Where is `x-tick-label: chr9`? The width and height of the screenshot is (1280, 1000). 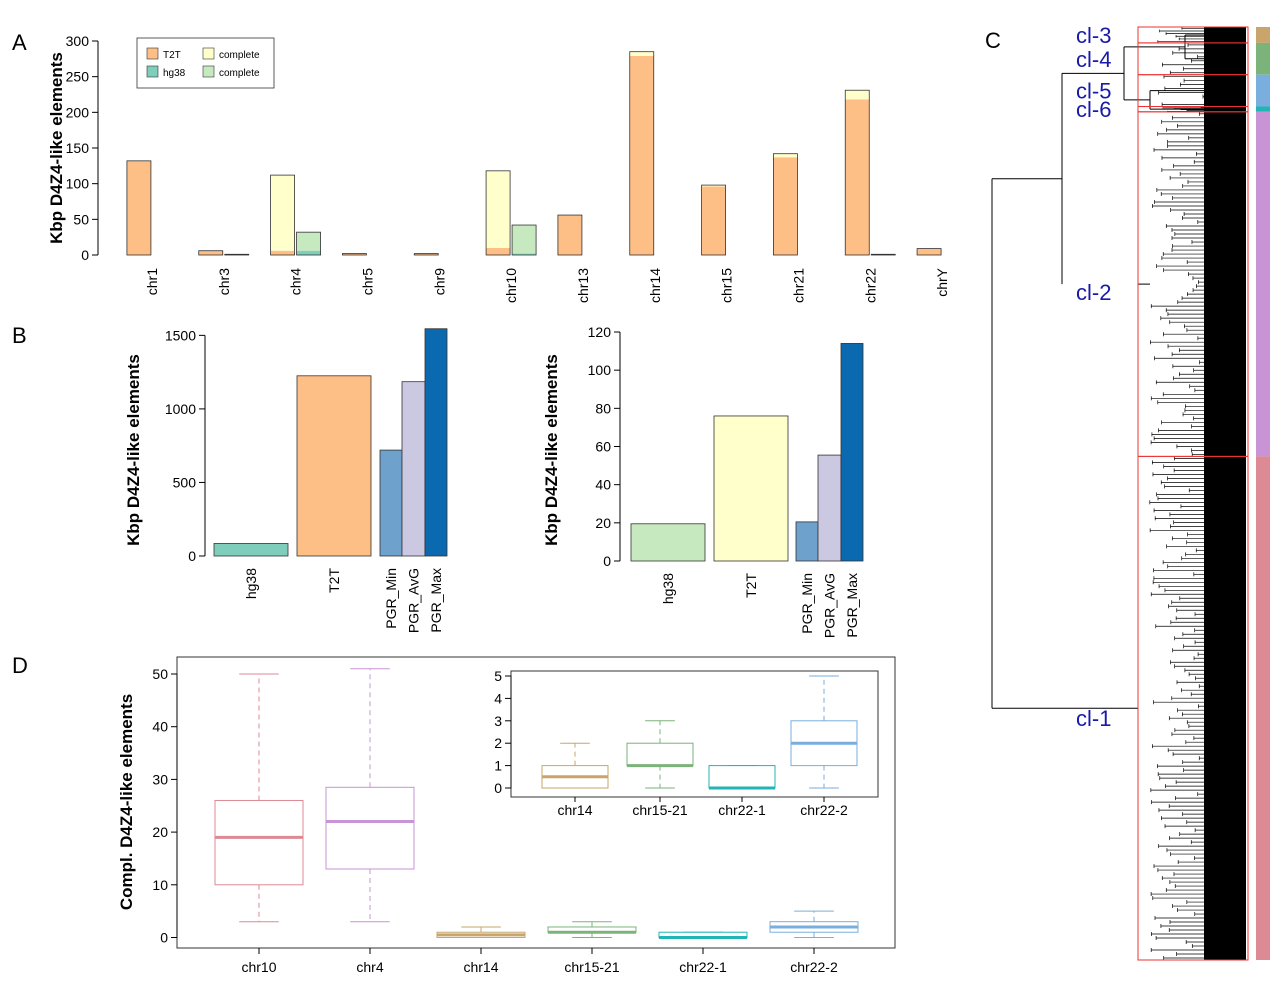
x-tick-label: chr9 is located at coordinates (439, 281).